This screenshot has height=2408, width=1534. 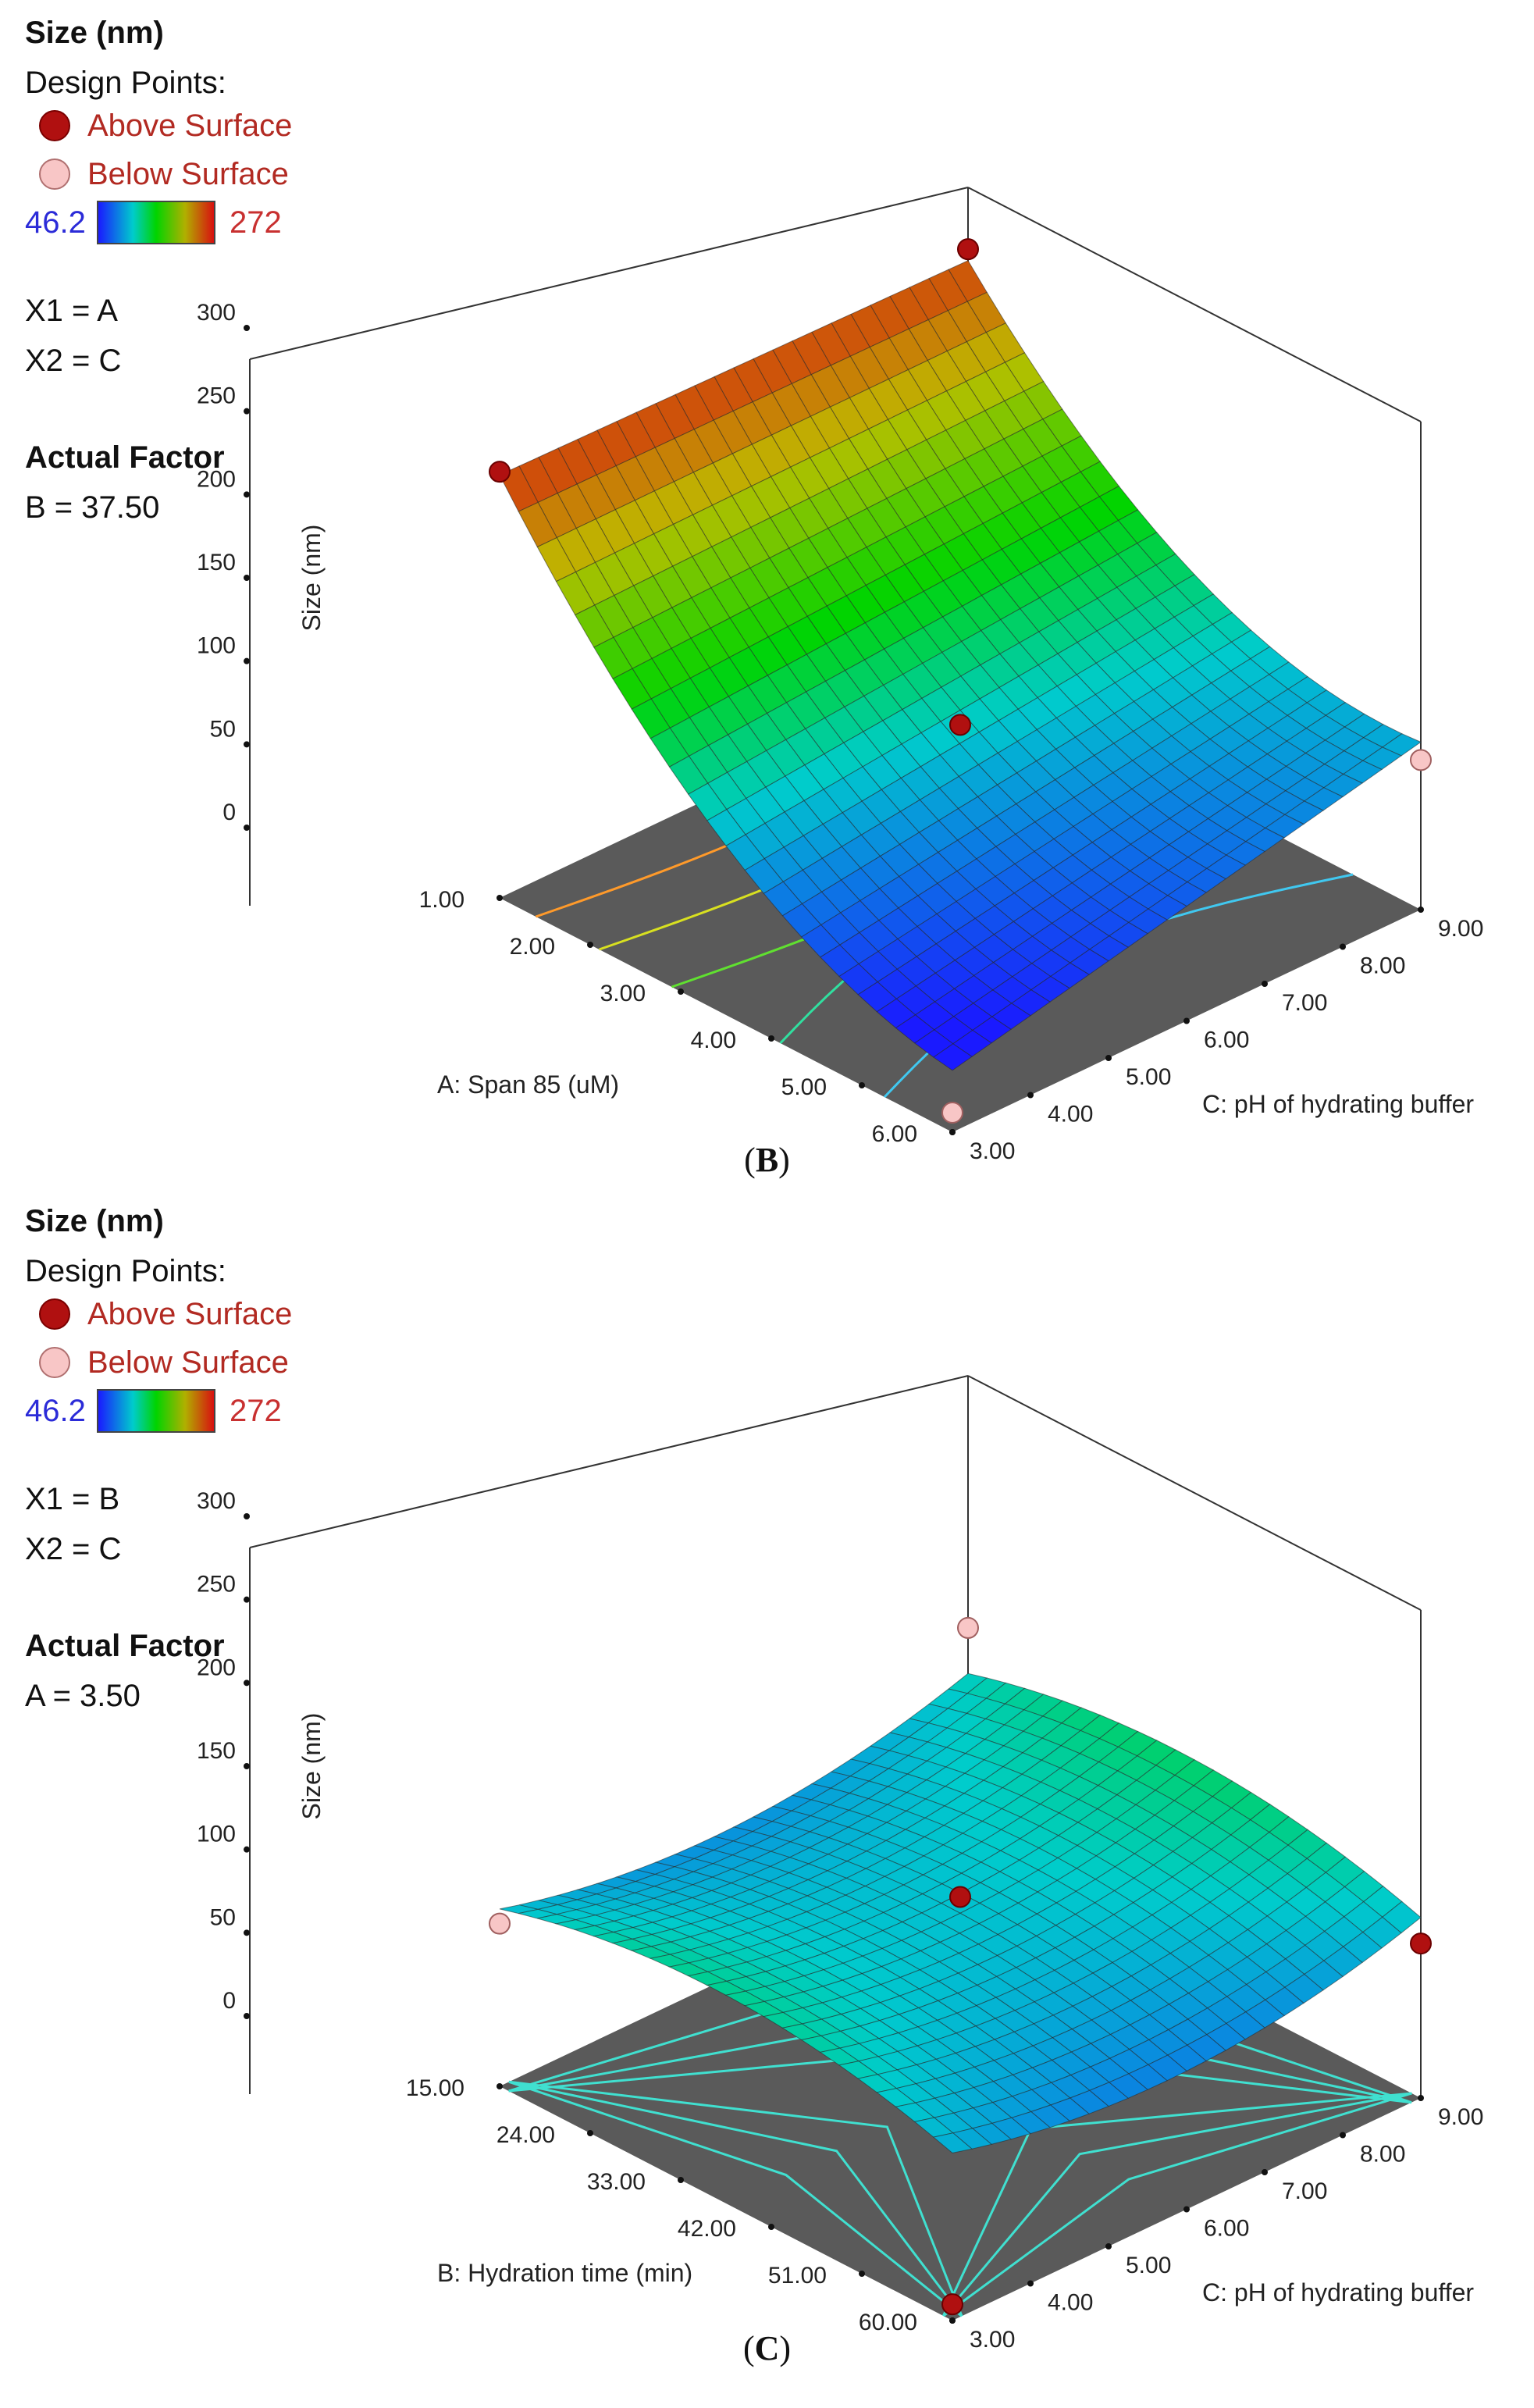 I want to click on z-tick-label: 200, so click(x=217, y=1667).